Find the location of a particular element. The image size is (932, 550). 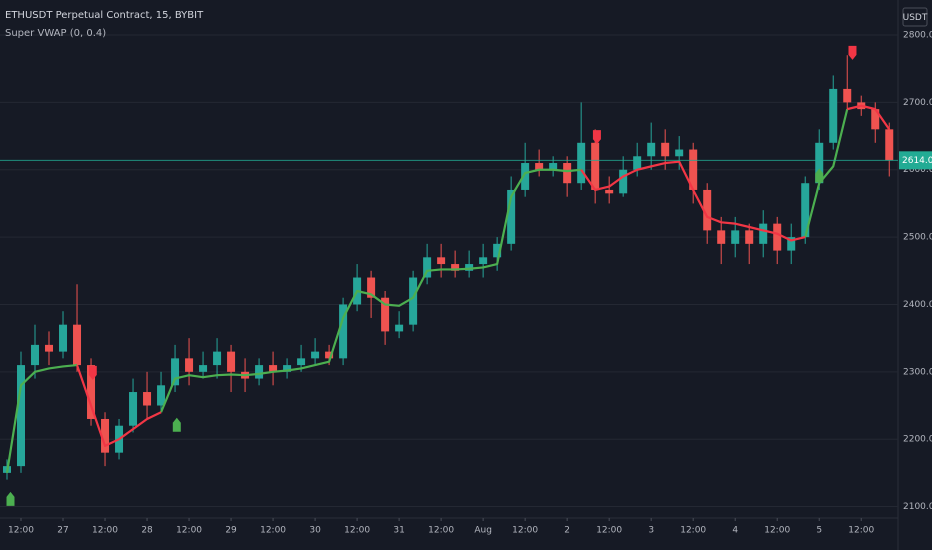

currency-box is located at coordinates (915, 17).